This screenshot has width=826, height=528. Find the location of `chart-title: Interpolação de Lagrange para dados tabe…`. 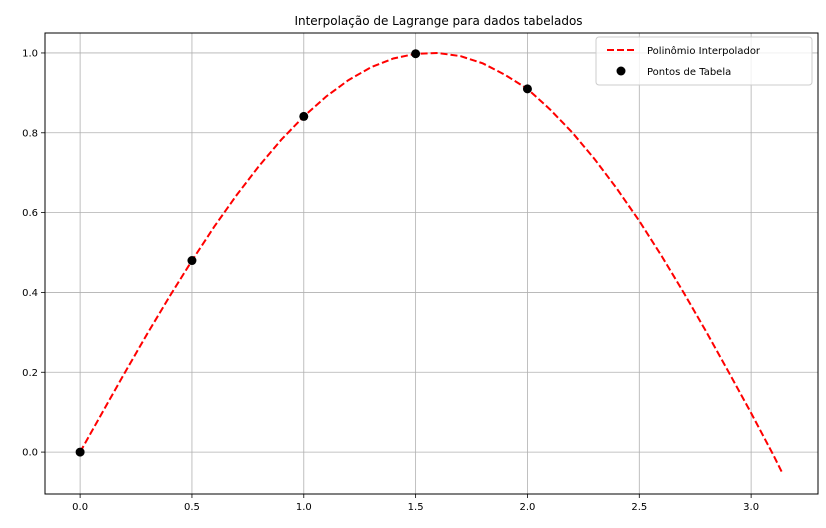

chart-title: Interpolação de Lagrange para dados tabe… is located at coordinates (438, 21).